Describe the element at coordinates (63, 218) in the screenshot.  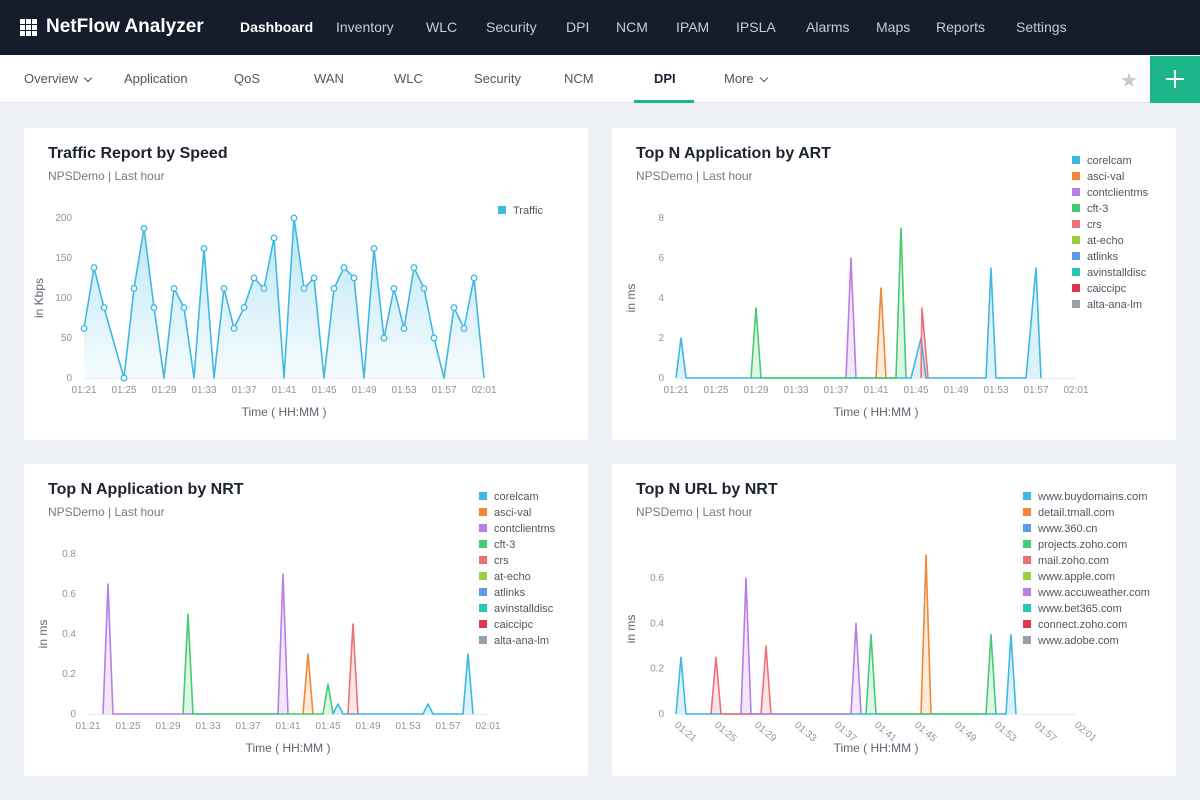
I see `y-tick-label: 200` at that location.